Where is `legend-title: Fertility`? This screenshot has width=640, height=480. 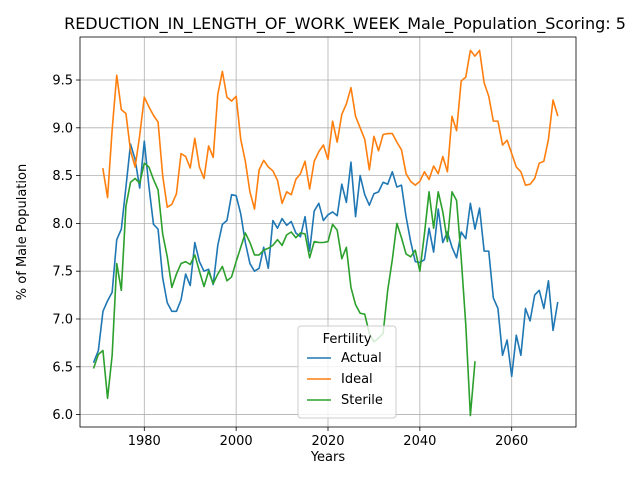
legend-title: Fertility is located at coordinates (347, 339).